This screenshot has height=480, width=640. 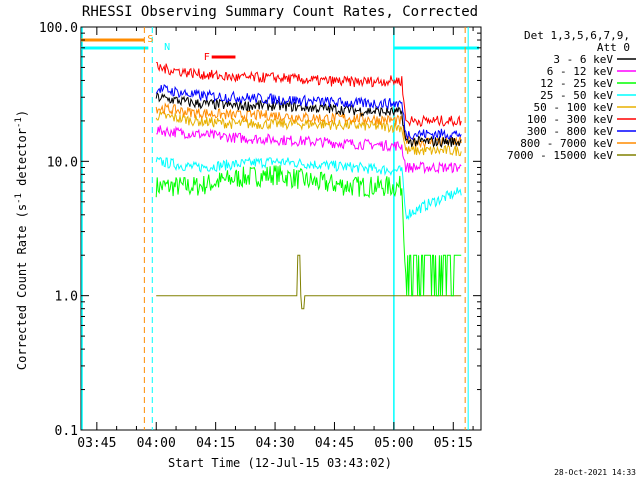 I want to click on series-line-50-100kev, so click(x=308, y=134).